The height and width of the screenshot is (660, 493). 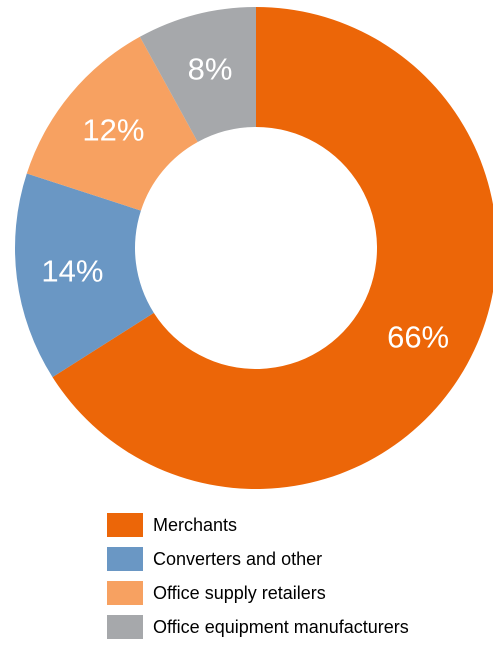 What do you see at coordinates (195, 524) in the screenshot?
I see `legend-label-merchants: Merchants` at bounding box center [195, 524].